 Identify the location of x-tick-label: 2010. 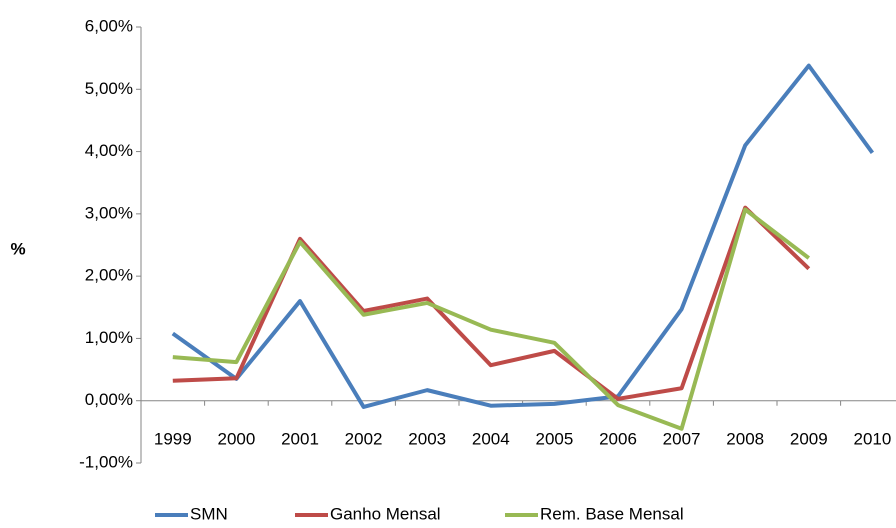
(872, 438).